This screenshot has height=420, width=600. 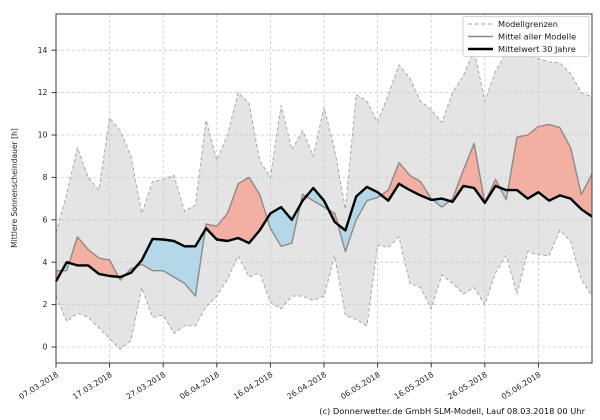 I want to click on x-tick-label: 27.03.2018, so click(x=146, y=385).